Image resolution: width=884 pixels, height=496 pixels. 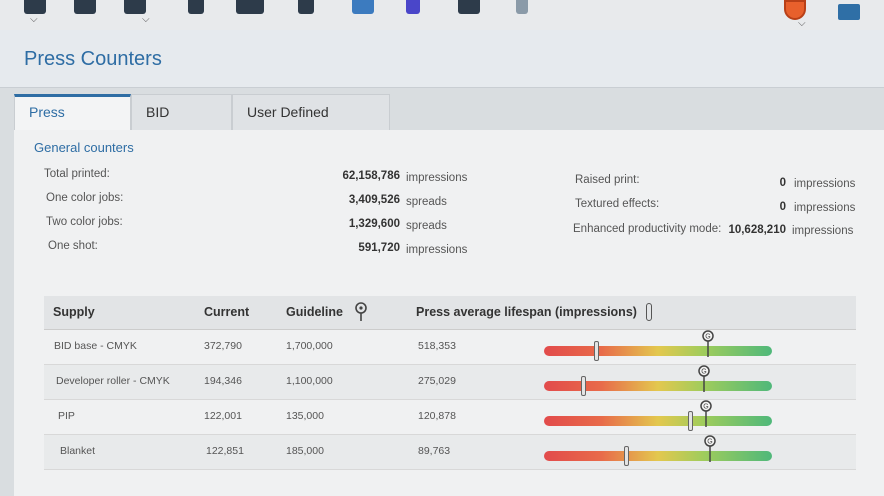 I want to click on guideline-value: 1,700,000, so click(x=309, y=346).